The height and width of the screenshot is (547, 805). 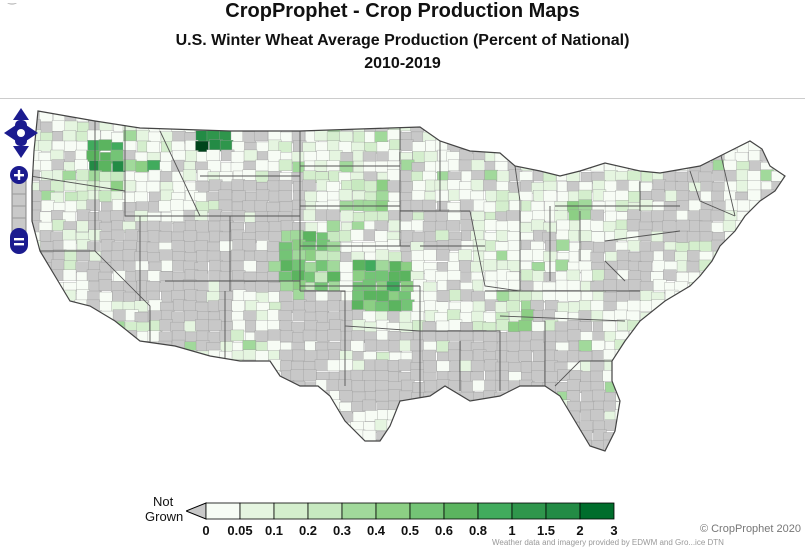 I want to click on pan-arrows-icon, so click(x=21, y=181).